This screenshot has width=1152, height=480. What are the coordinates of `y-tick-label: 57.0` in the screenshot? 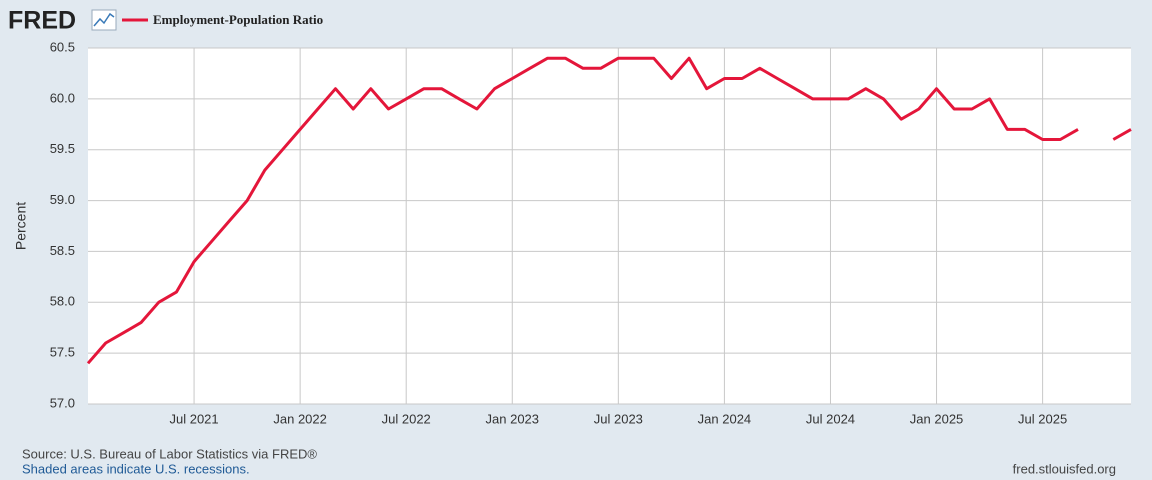 It's located at (62, 402).